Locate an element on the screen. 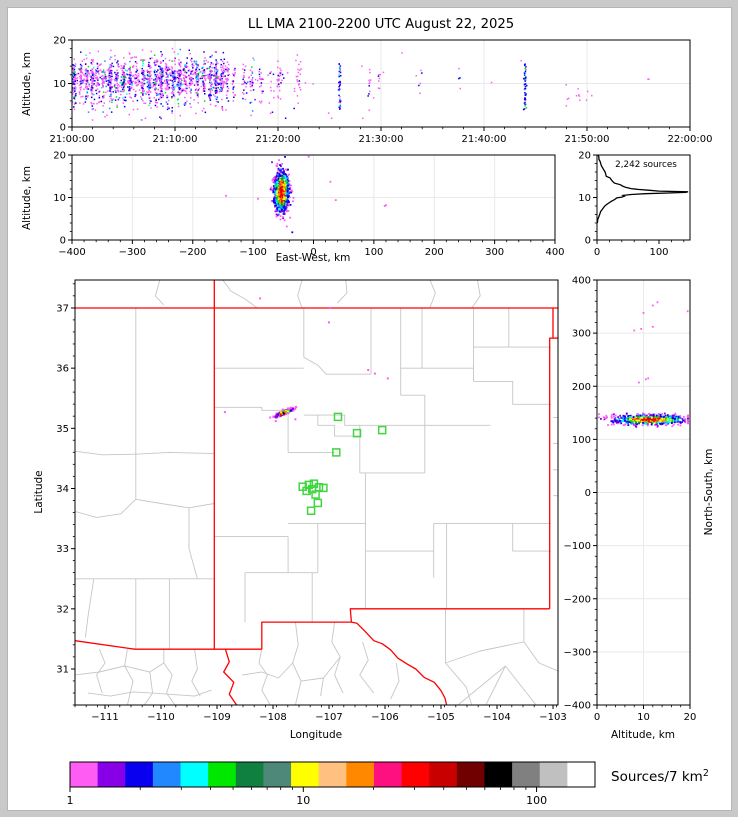  ns-altitude-points is located at coordinates (643, 492).